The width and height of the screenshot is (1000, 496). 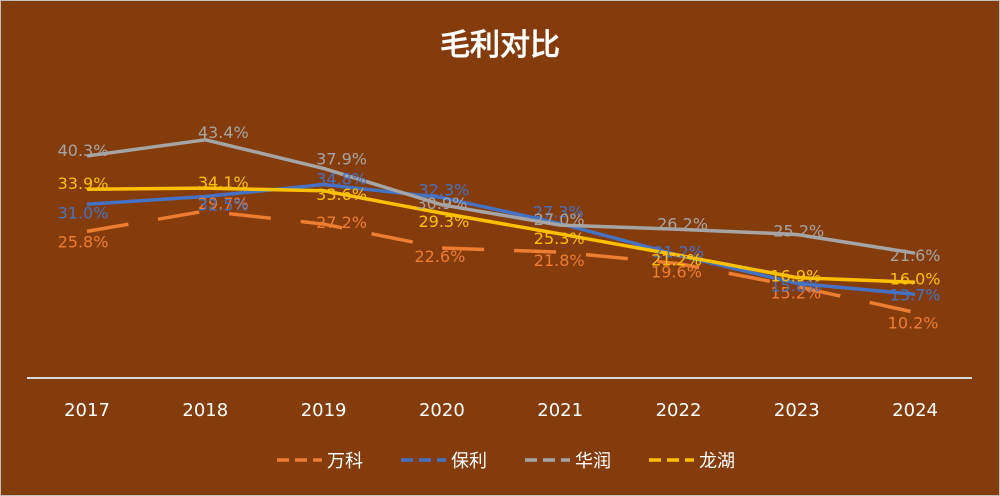 What do you see at coordinates (915, 294) in the screenshot?
I see `data-label: 13.7%` at bounding box center [915, 294].